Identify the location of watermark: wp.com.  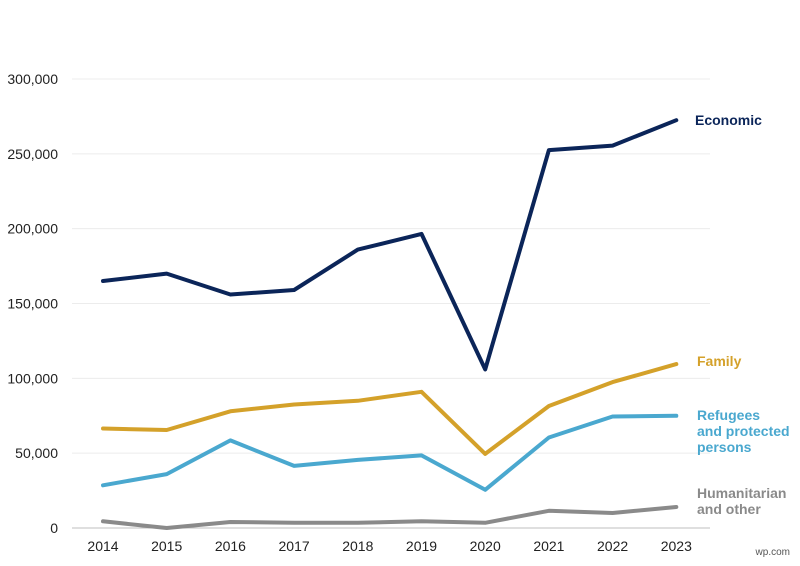
(772, 552).